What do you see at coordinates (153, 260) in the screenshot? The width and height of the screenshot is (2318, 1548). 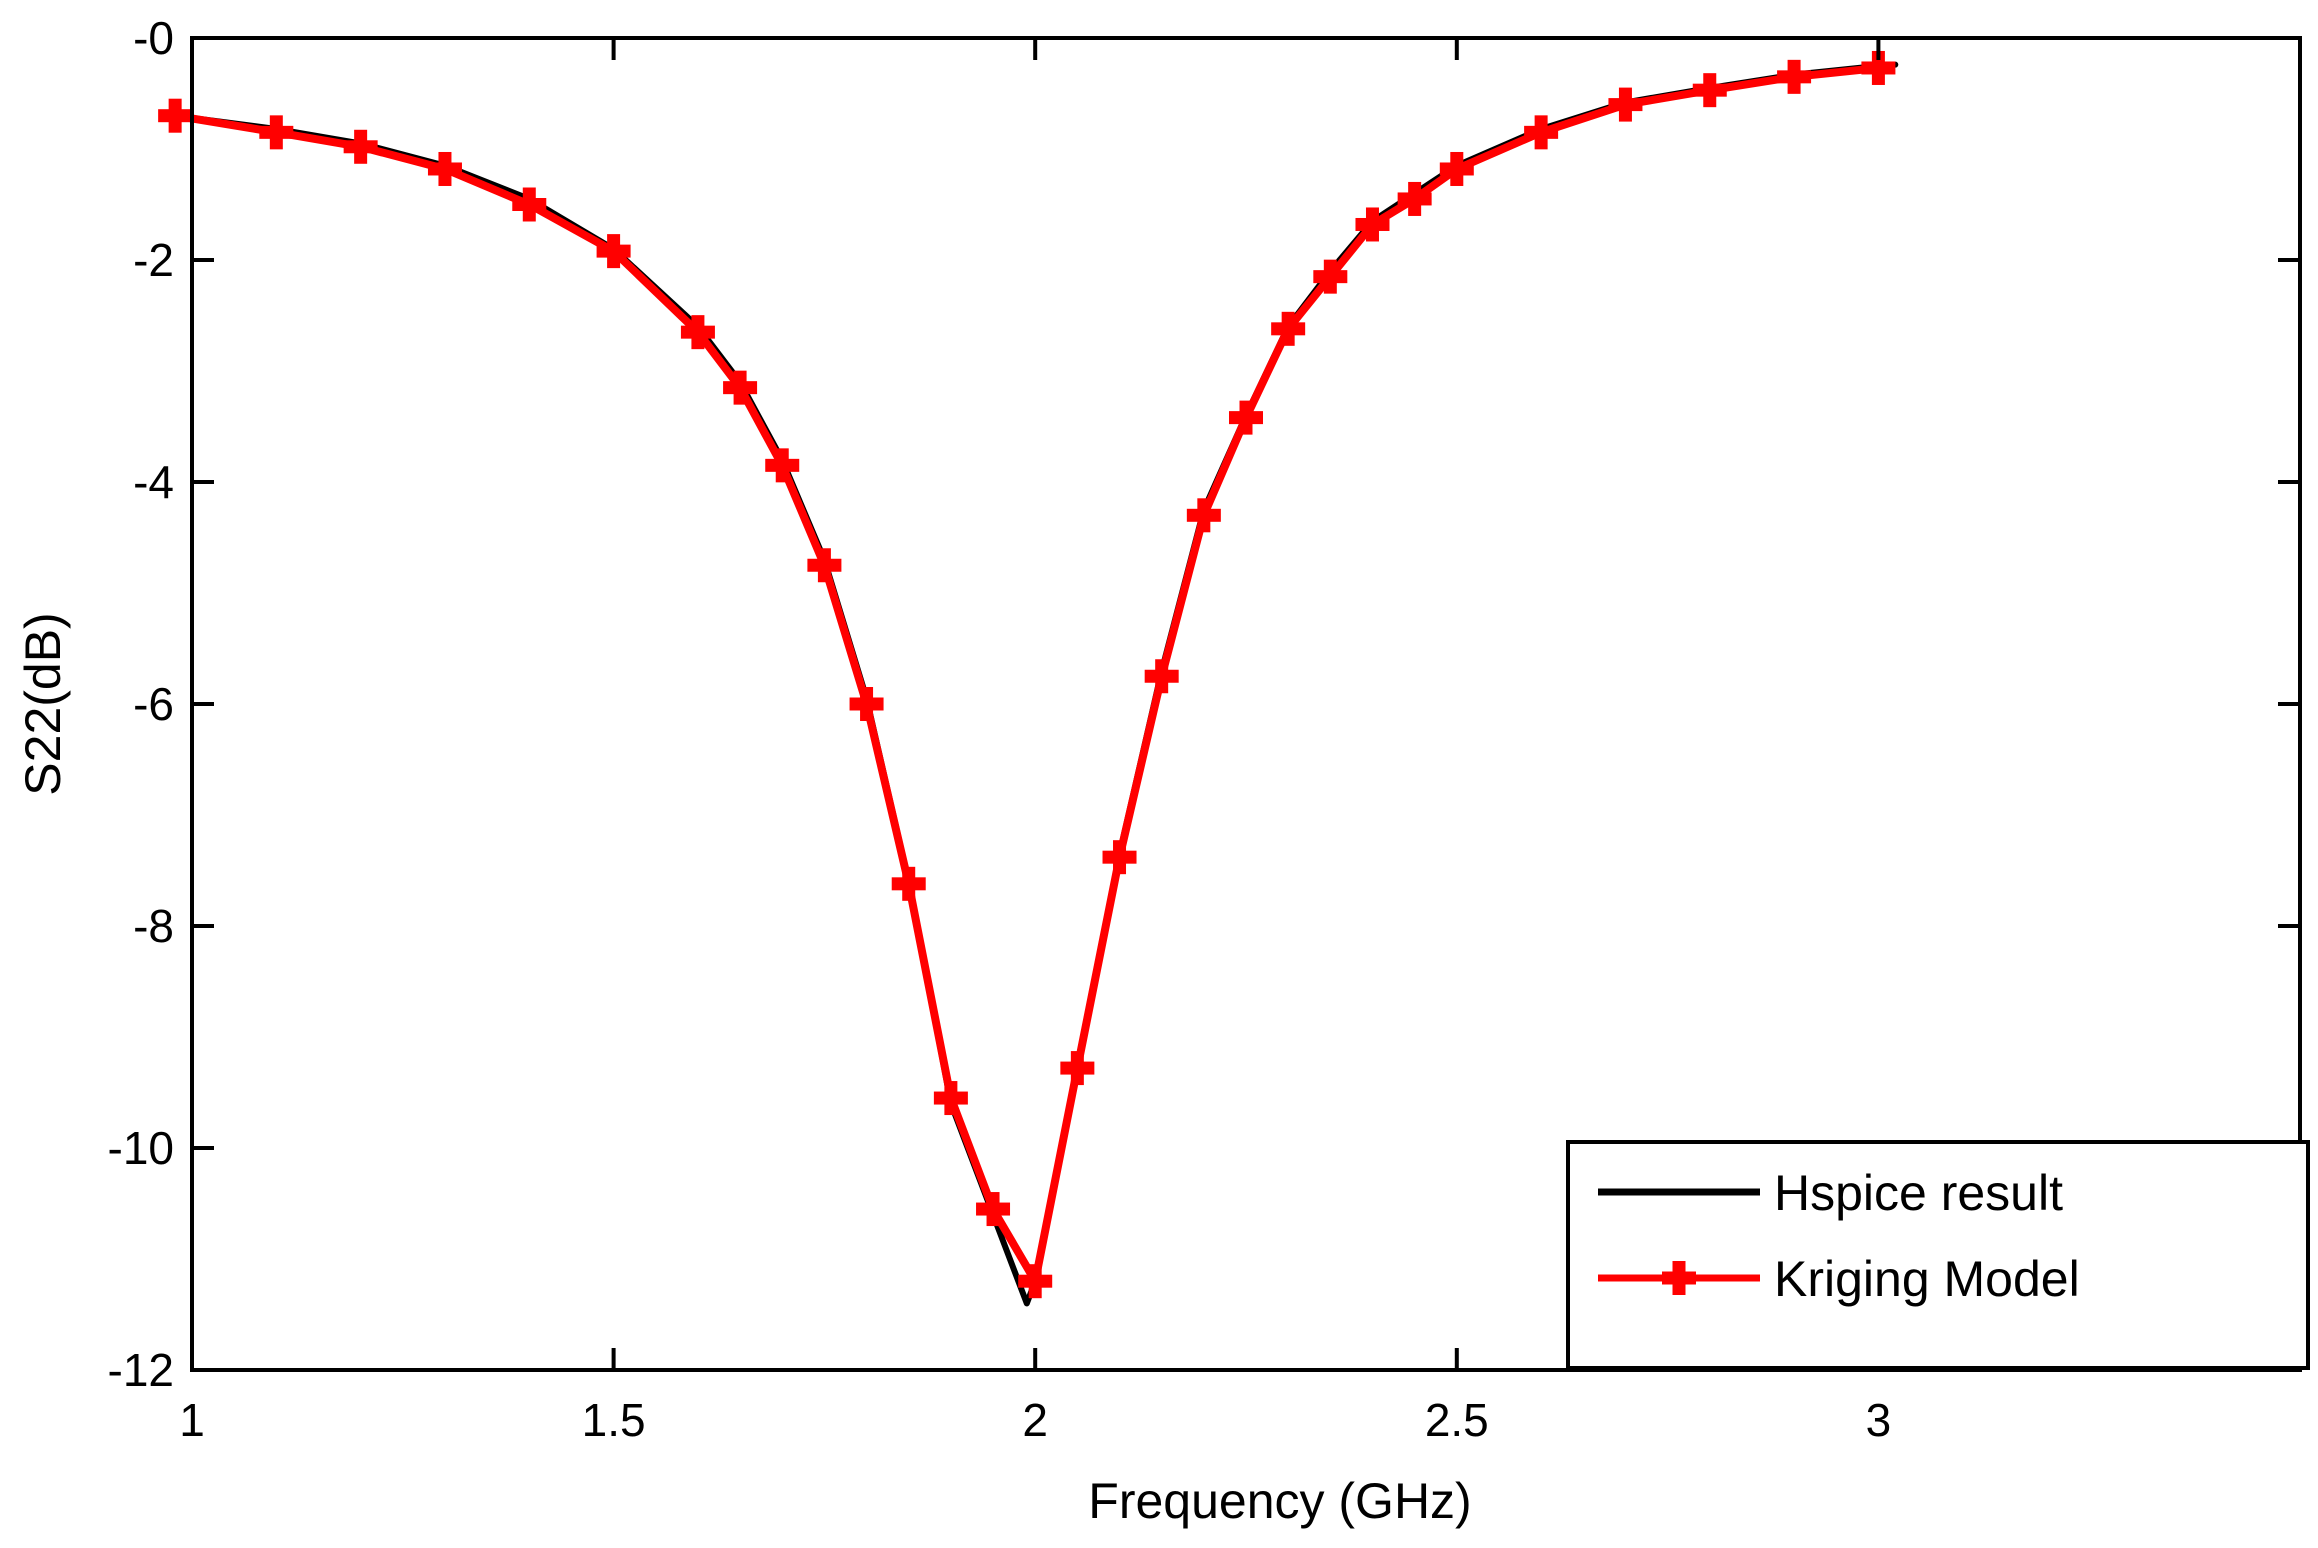 I see `y-tick-label: -2` at bounding box center [153, 260].